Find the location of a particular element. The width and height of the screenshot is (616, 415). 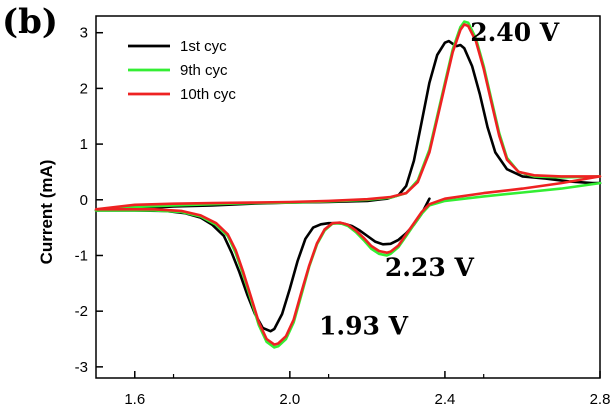

legend-label: 1st cyc is located at coordinates (203, 46).